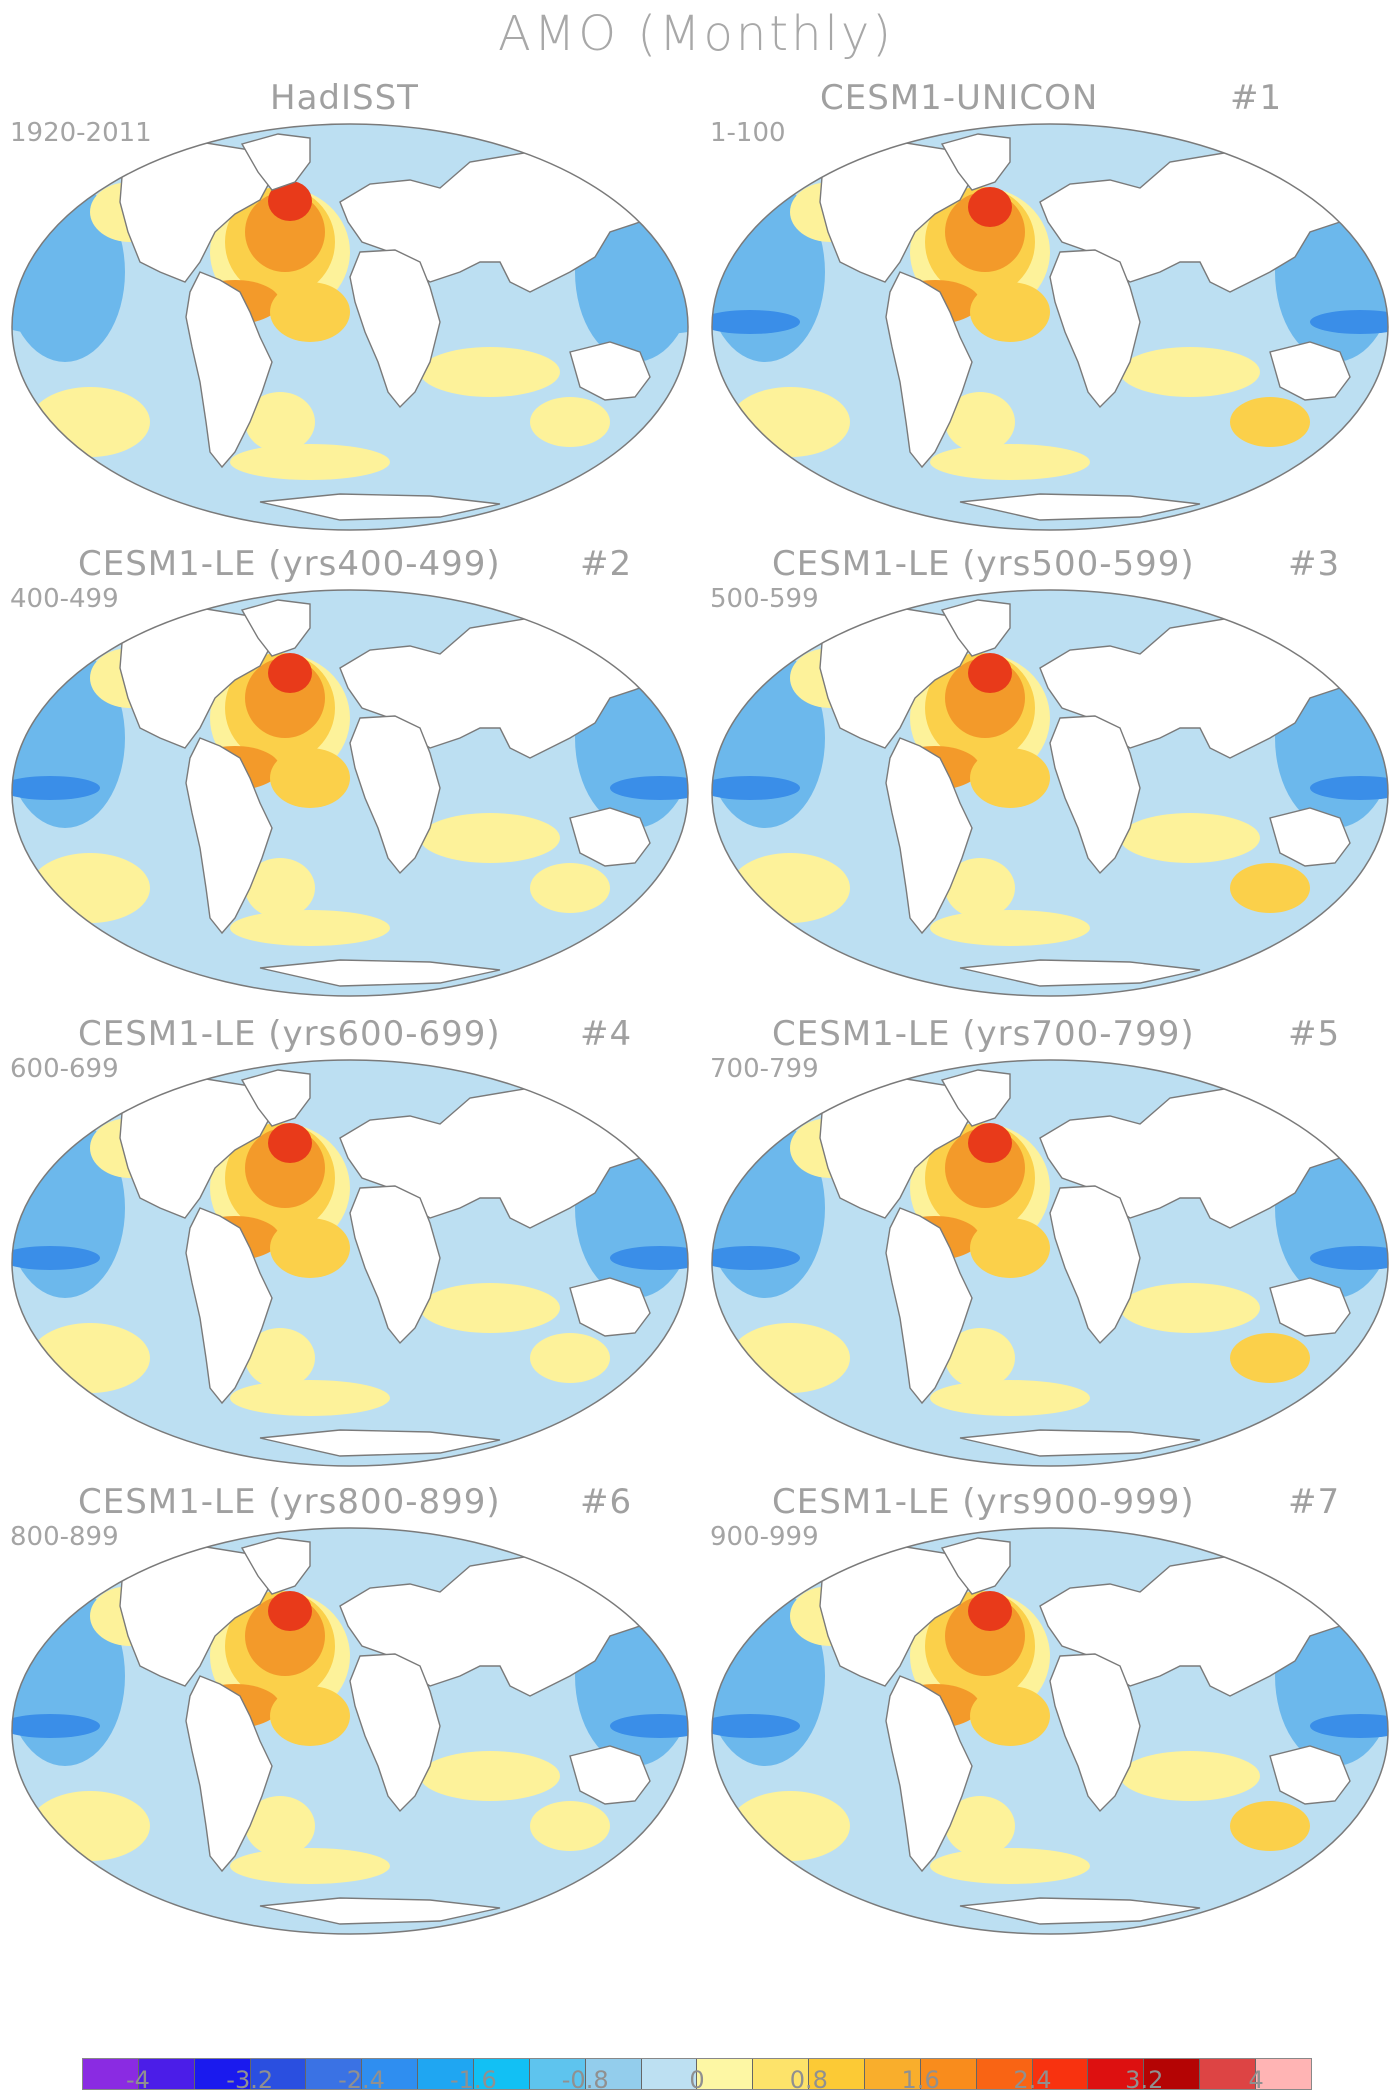 The height and width of the screenshot is (2094, 1392). What do you see at coordinates (764, 1537) in the screenshot?
I see `panel-years: 900-999` at bounding box center [764, 1537].